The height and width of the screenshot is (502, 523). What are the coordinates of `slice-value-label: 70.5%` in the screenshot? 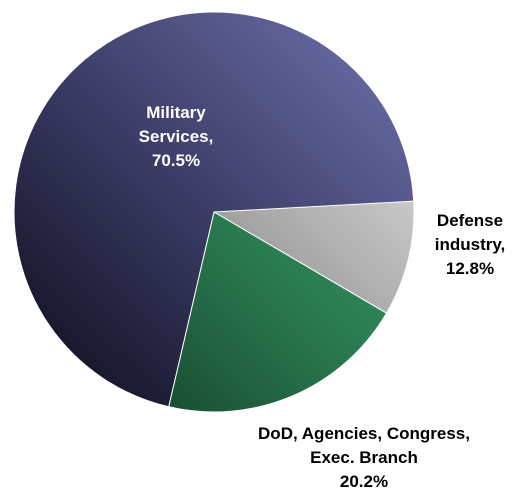 It's located at (176, 160).